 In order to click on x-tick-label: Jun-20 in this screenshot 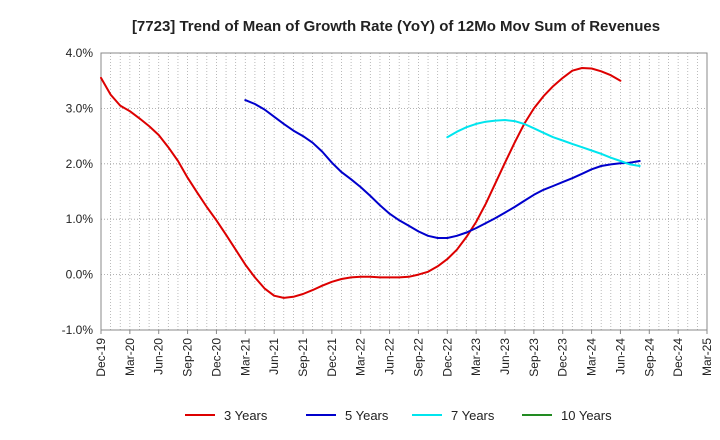, I will do `click(159, 356)`.